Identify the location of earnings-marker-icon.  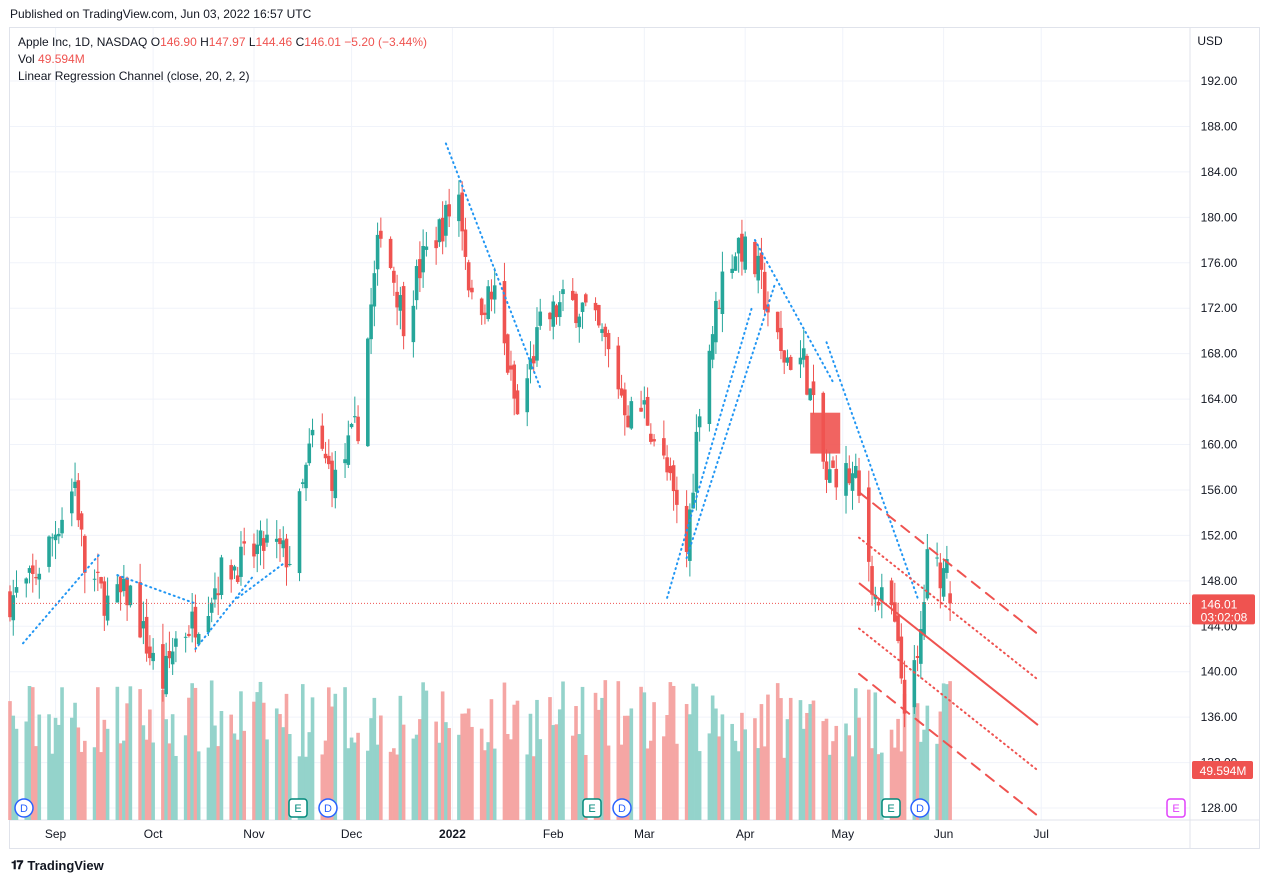
(298, 808).